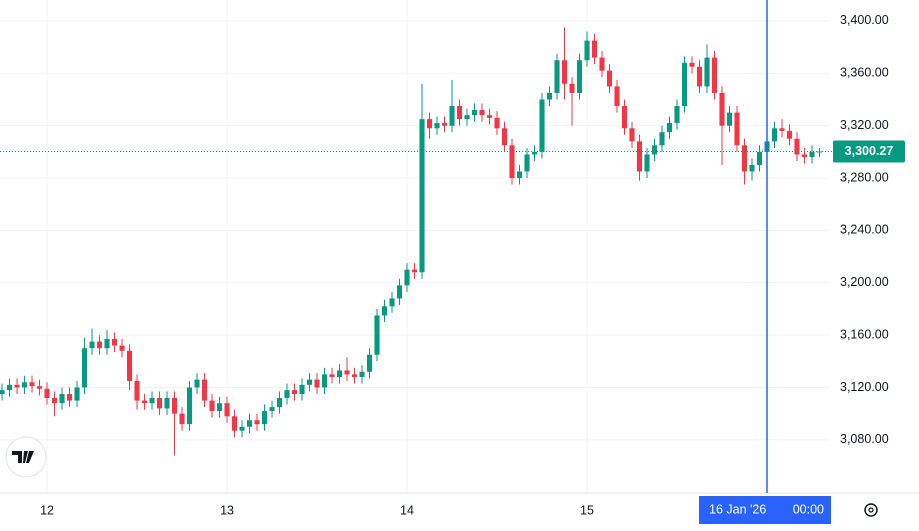 The height and width of the screenshot is (531, 919). What do you see at coordinates (407, 510) in the screenshot?
I see `x-tick-label: 14` at bounding box center [407, 510].